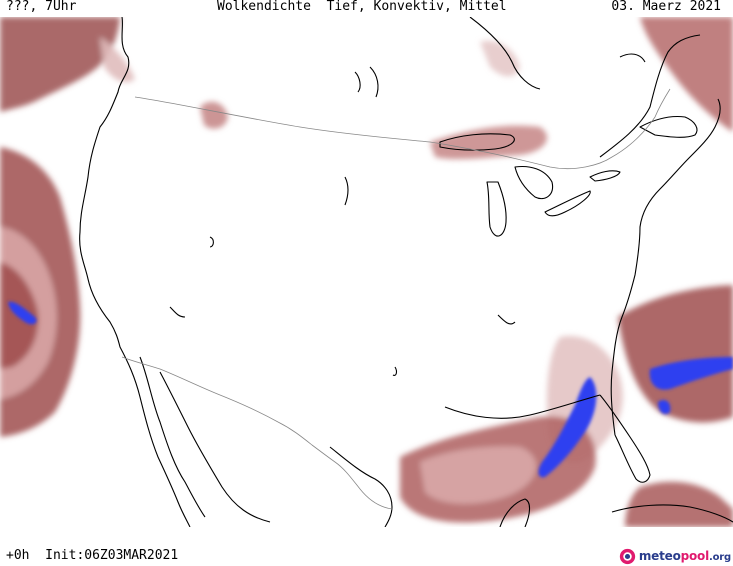 The width and height of the screenshot is (733, 566). Describe the element at coordinates (362, 7) in the screenshot. I see `map-title: Wolkendichte Tief, Konvektiv, Mittel` at that location.